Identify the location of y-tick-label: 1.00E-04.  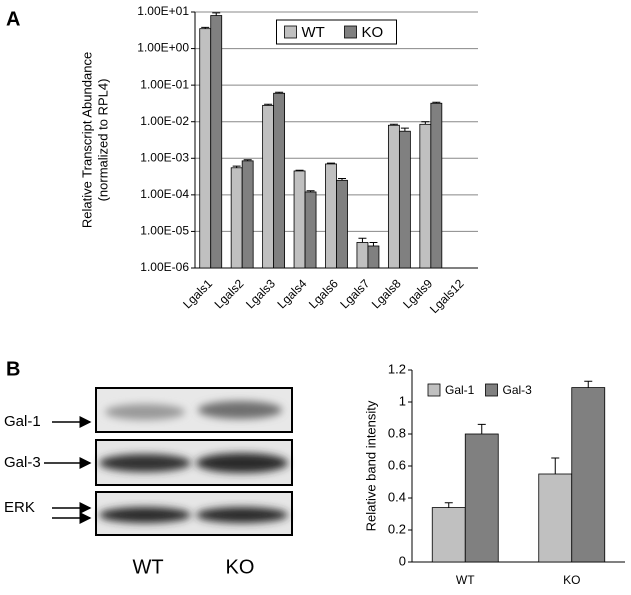
(164, 194).